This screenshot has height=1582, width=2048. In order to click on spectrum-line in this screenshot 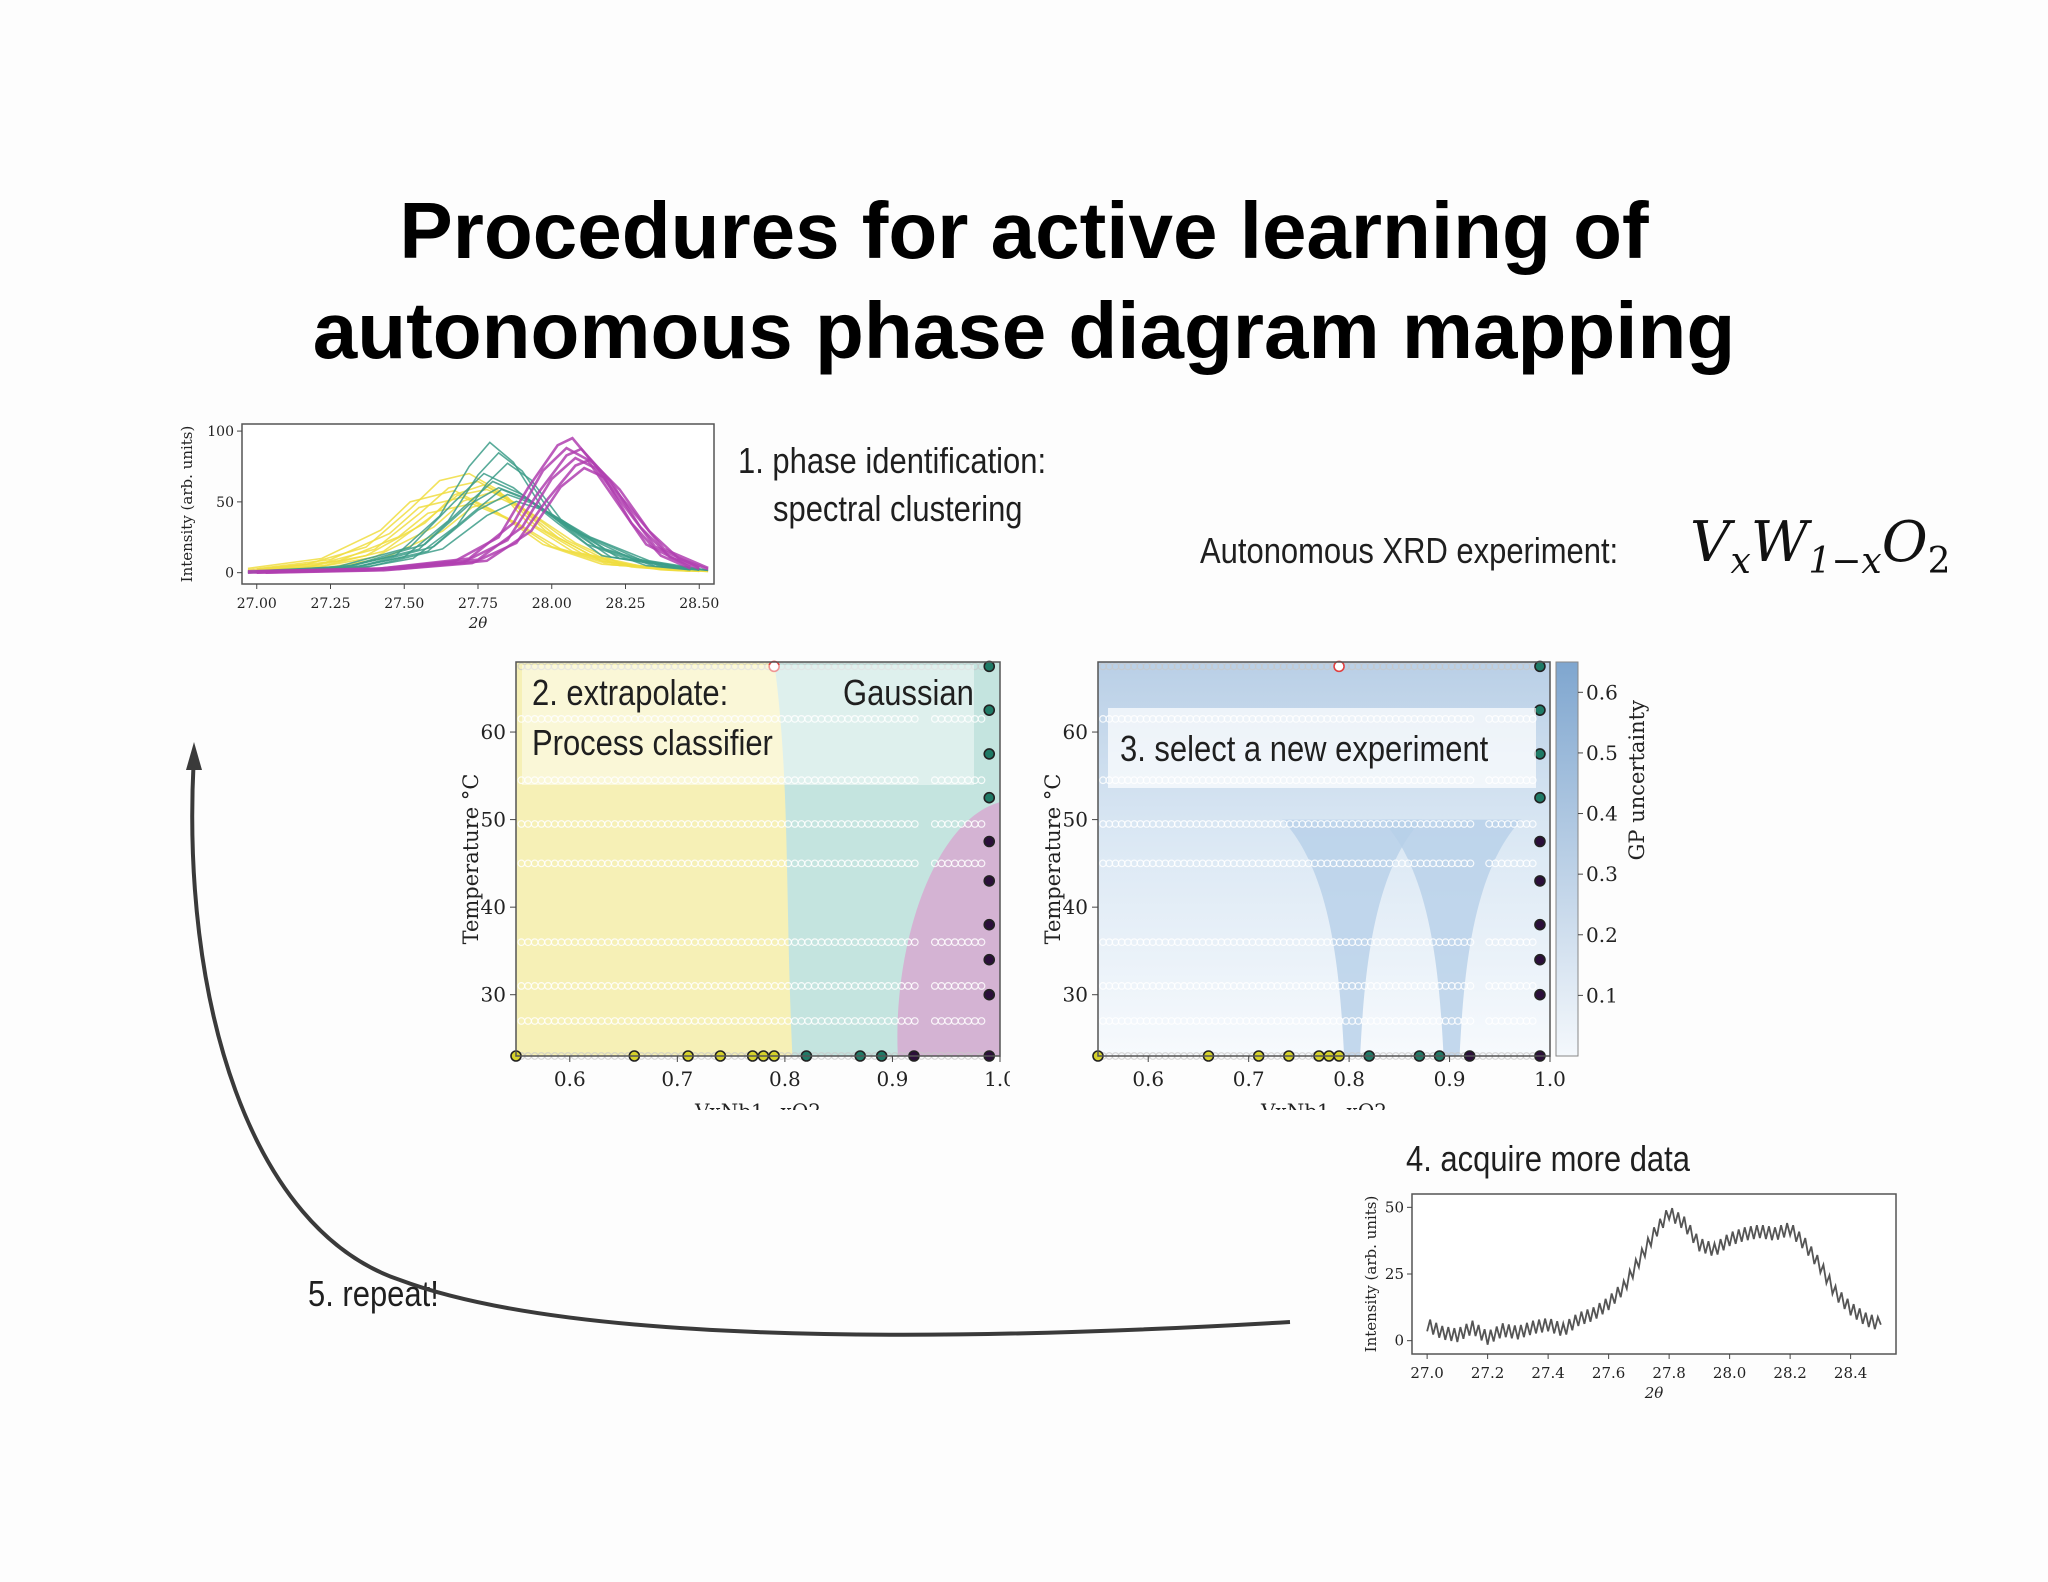, I will do `click(1654, 1276)`.